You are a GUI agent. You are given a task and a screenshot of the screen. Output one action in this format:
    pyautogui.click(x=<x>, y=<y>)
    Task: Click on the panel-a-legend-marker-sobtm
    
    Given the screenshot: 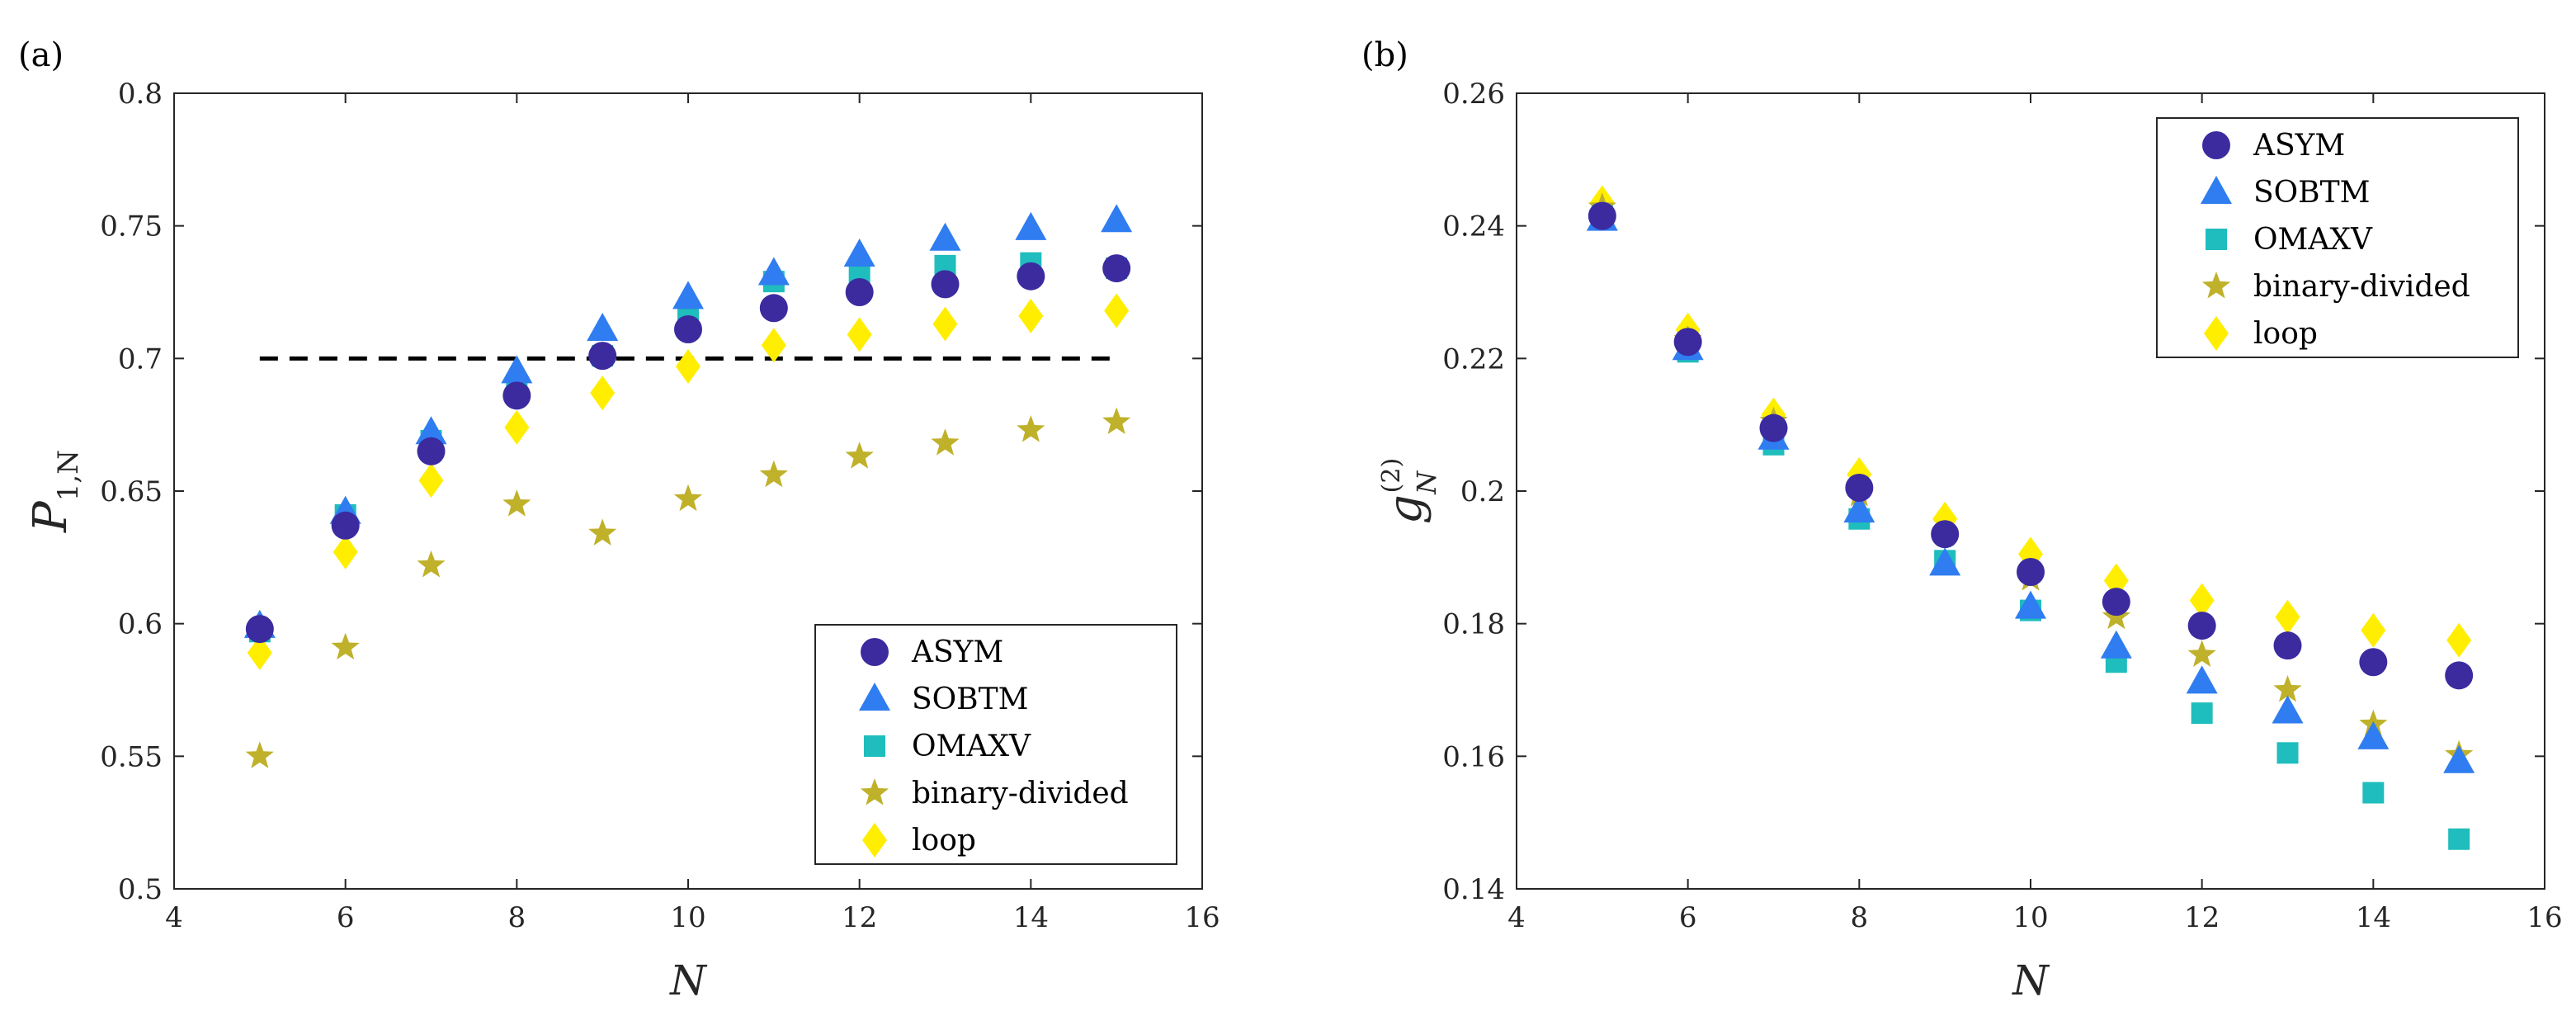 What is the action you would take?
    pyautogui.click(x=874, y=697)
    